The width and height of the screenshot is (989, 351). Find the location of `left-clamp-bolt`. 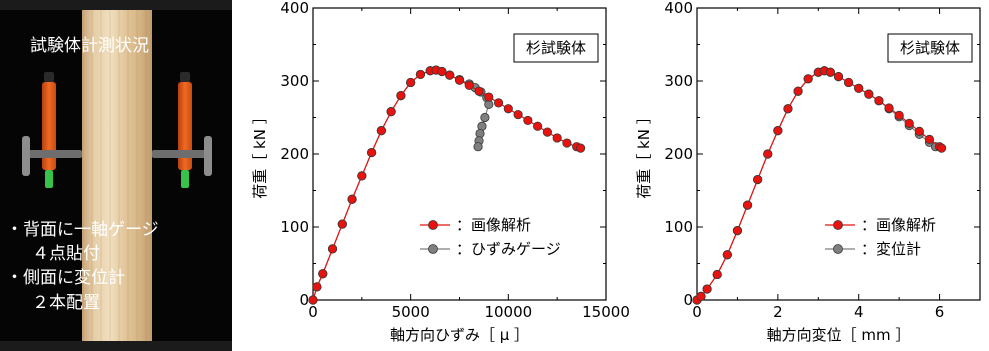

left-clamp-bolt is located at coordinates (26, 156).